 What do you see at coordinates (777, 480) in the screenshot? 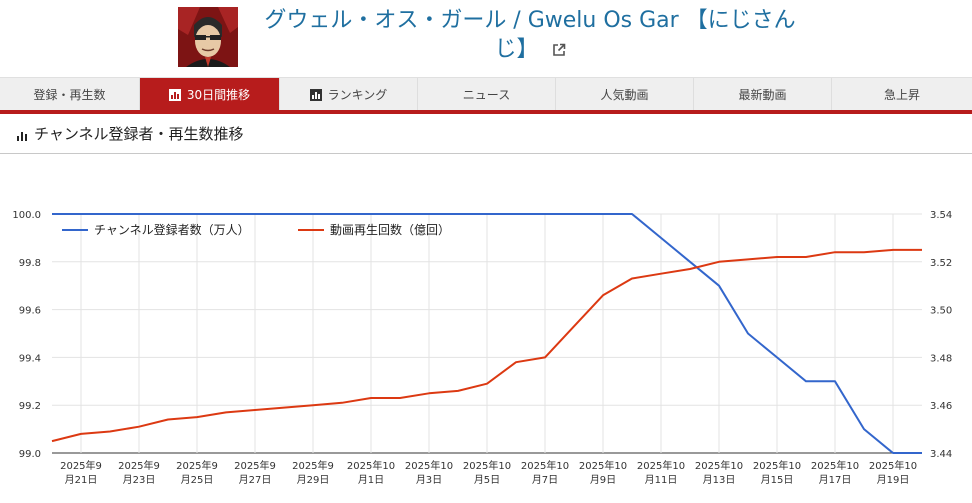
I see `x-tick-label: 月15日` at bounding box center [777, 480].